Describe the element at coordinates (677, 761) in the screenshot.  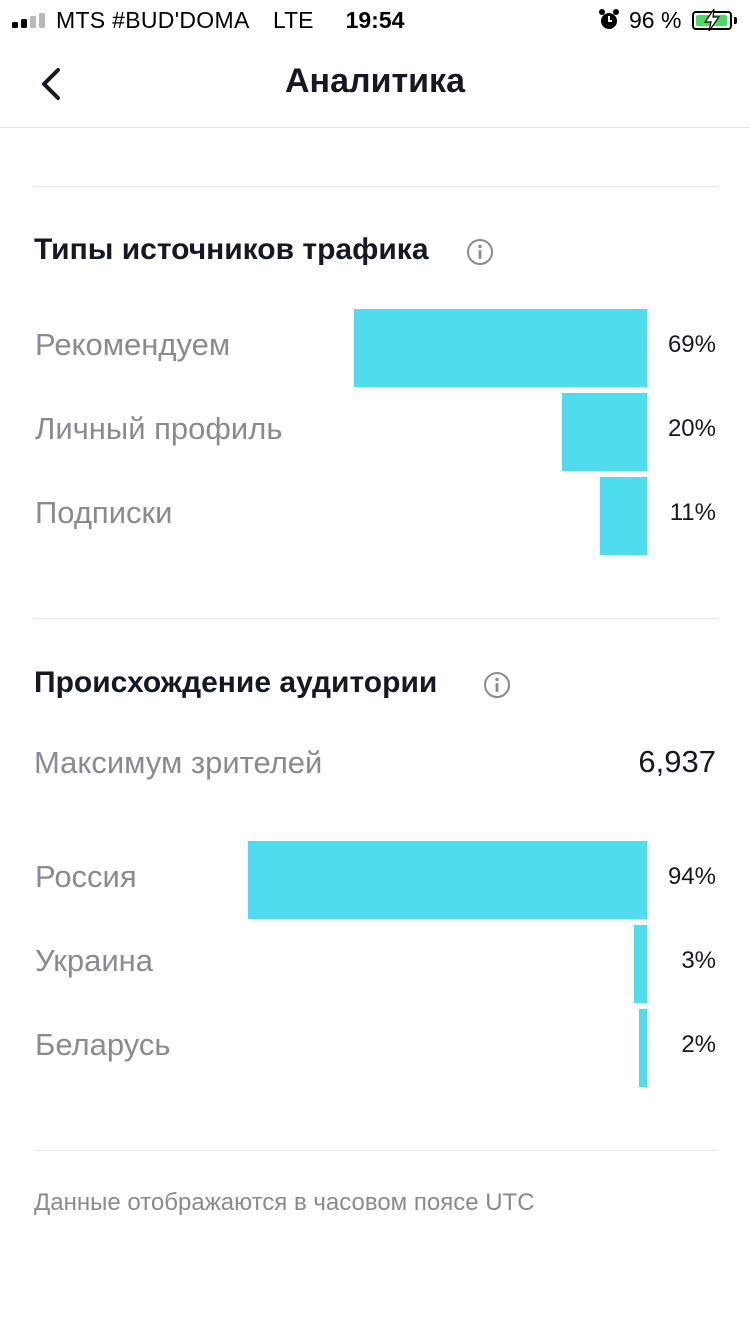
I see `max-viewers-value: 6,937` at that location.